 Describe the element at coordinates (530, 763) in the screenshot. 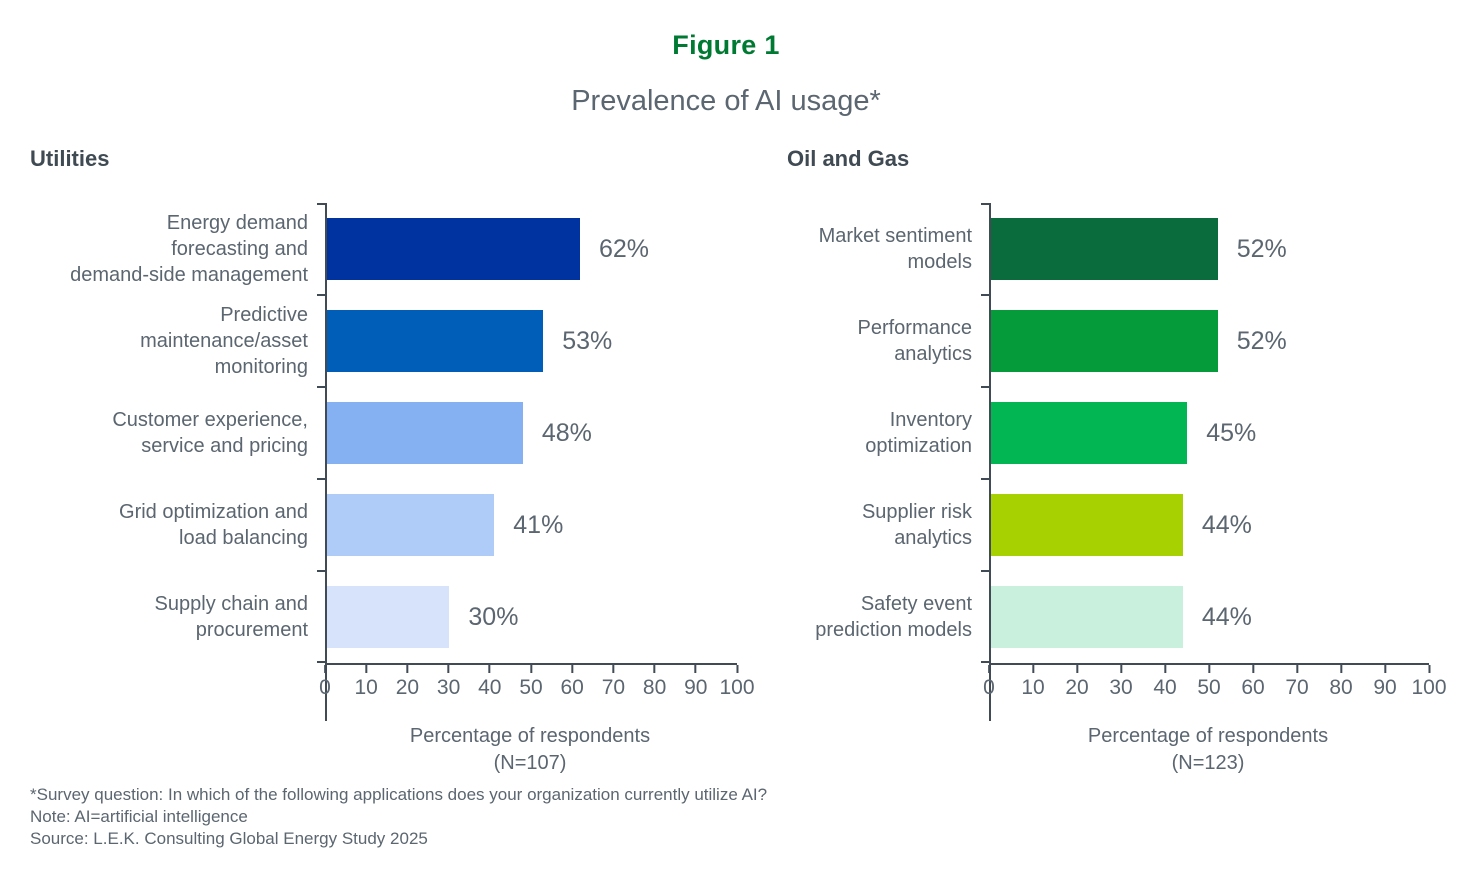

I see `sample-size-label: (N=107)` at that location.